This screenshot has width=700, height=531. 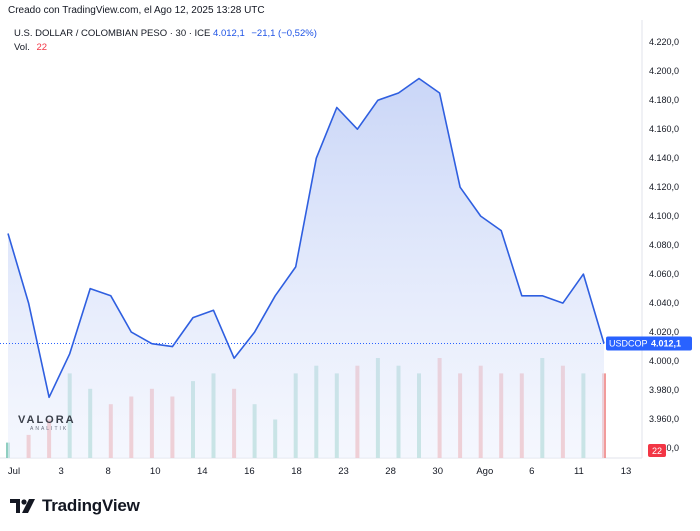 I want to click on x-tick-label: 14, so click(x=202, y=471).